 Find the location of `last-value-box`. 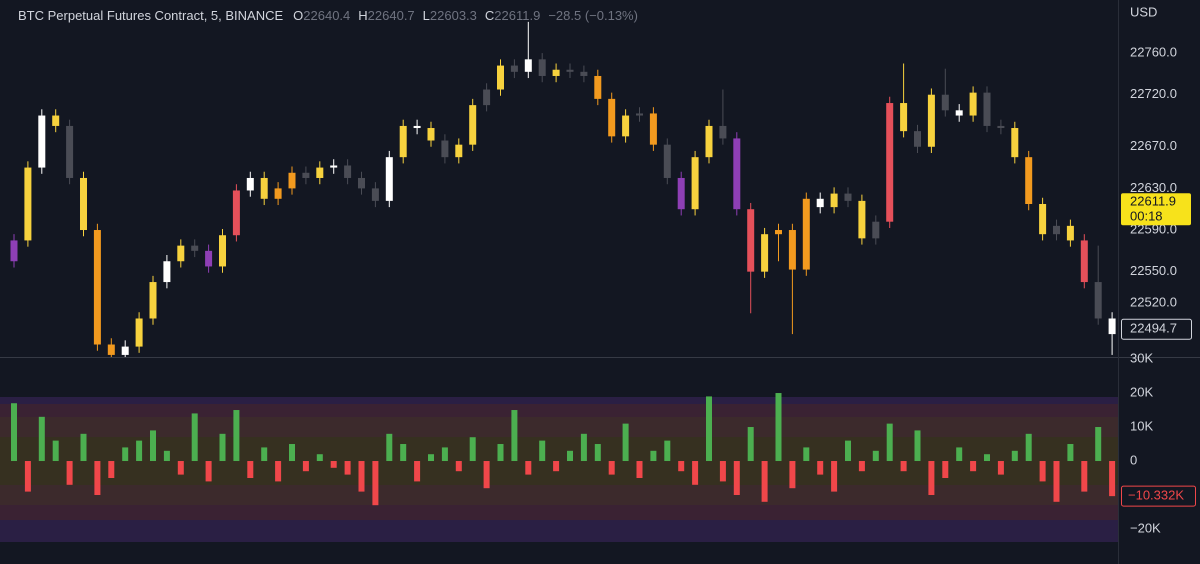

last-value-box is located at coordinates (1158, 496).